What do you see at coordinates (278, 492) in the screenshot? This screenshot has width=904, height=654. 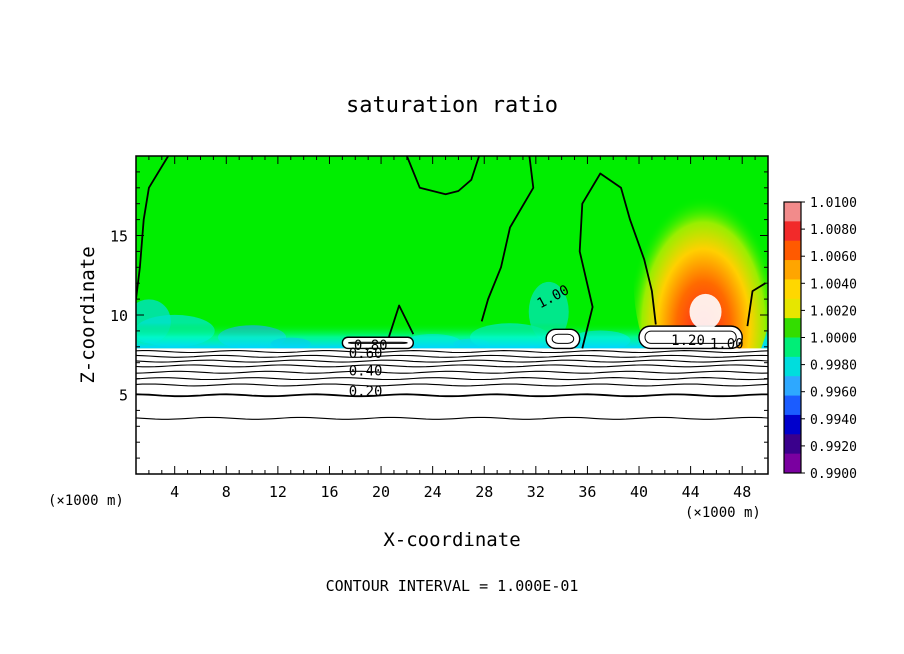 I see `x-tick-label: 12` at bounding box center [278, 492].